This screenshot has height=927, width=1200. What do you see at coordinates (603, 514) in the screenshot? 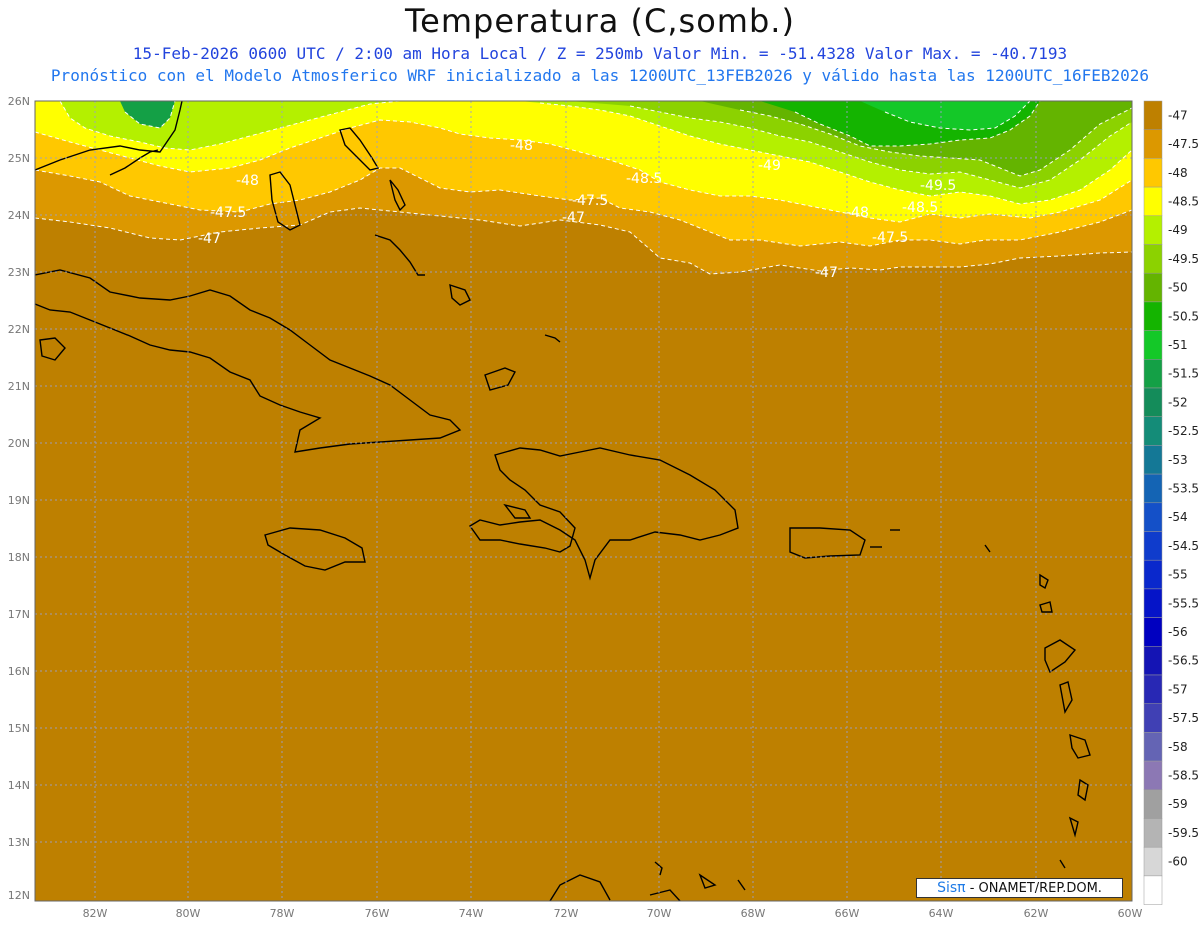
I see `coast-hispaniola` at bounding box center [603, 514].